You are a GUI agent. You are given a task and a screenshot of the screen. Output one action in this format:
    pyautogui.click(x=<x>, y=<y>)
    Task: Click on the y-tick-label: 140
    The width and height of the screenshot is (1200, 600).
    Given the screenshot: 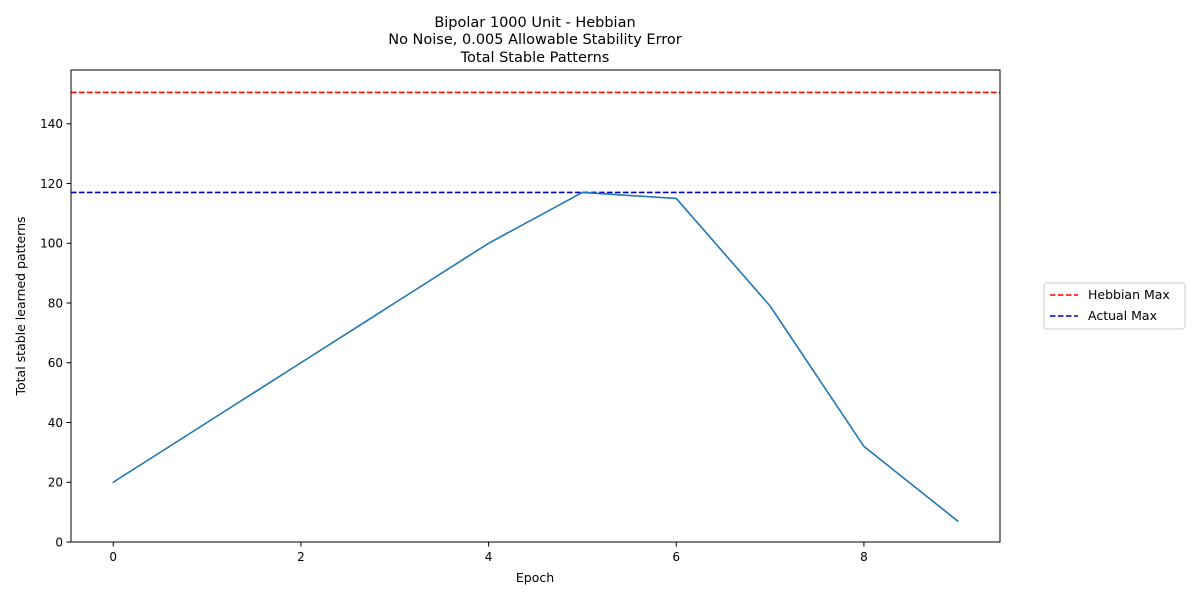 What is the action you would take?
    pyautogui.click(x=51, y=124)
    